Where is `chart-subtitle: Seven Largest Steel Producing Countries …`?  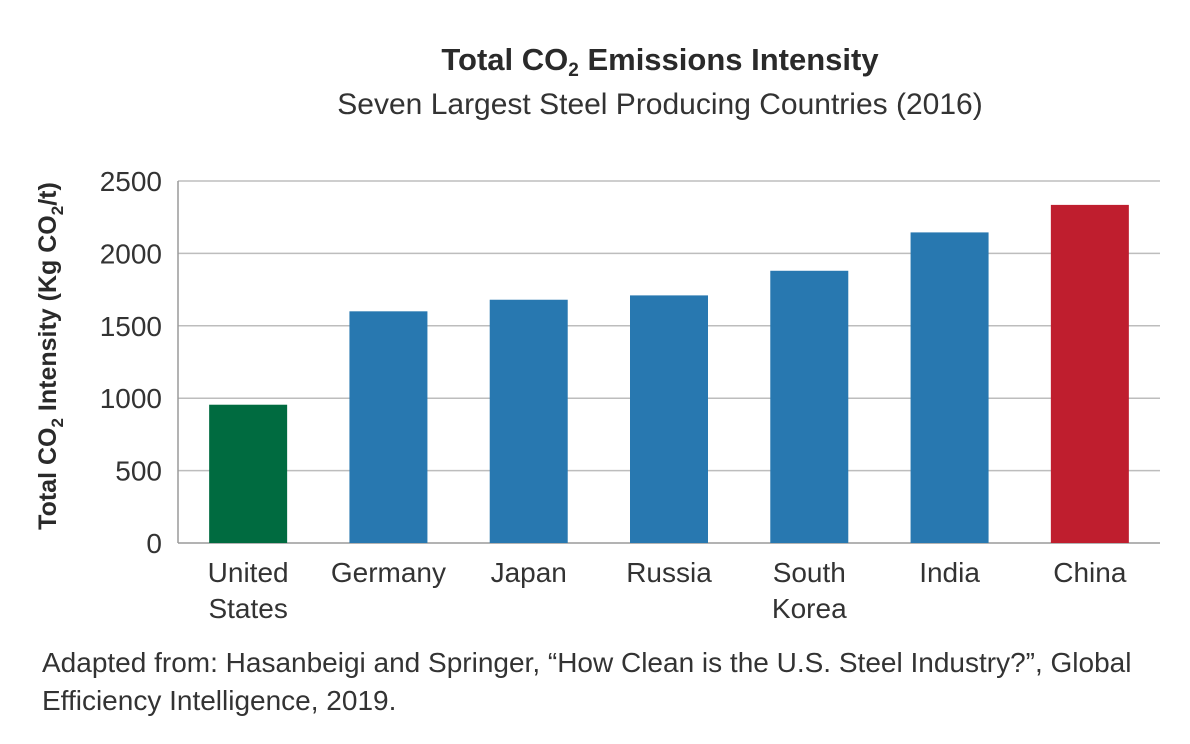
chart-subtitle: Seven Largest Steel Producing Countries … is located at coordinates (660, 104).